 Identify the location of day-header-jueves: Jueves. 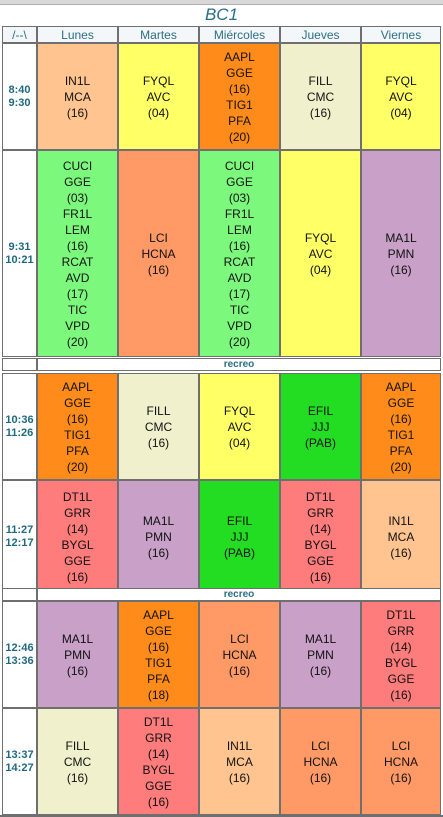
(320, 34).